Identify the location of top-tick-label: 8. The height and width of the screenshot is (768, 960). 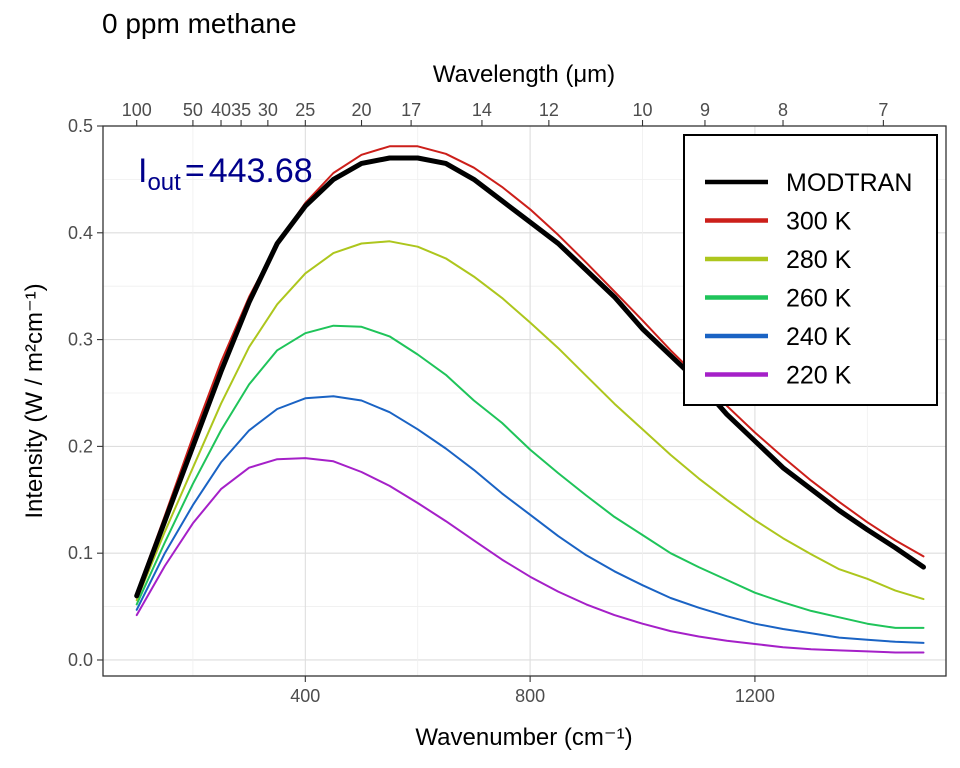
(783, 110).